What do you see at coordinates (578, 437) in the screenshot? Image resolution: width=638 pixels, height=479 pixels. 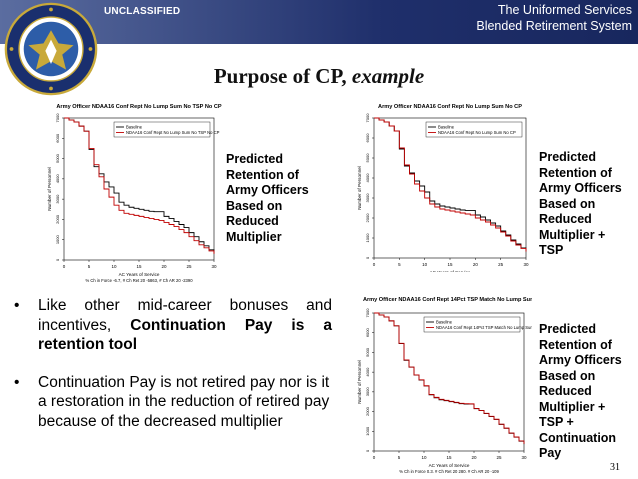 I see `prediction-line: Continuation` at bounding box center [578, 437].